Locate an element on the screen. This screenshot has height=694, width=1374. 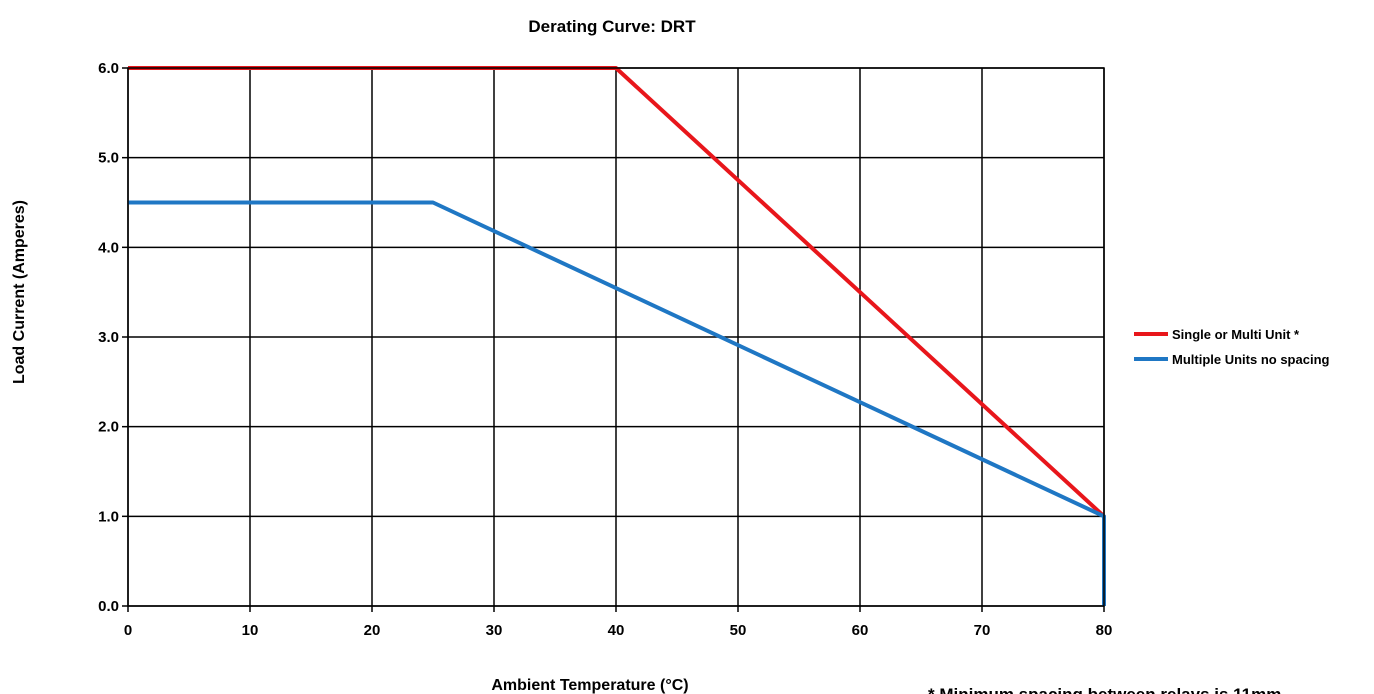
x-tick-label-60: 60 is located at coordinates (860, 630).